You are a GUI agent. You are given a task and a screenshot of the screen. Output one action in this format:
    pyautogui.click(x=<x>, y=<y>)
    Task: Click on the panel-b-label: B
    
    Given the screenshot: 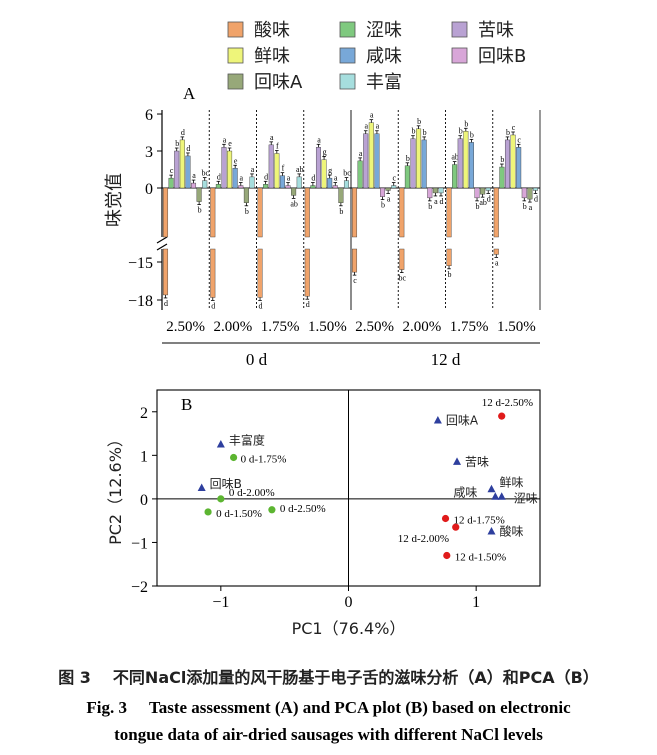 What is the action you would take?
    pyautogui.click(x=186, y=404)
    